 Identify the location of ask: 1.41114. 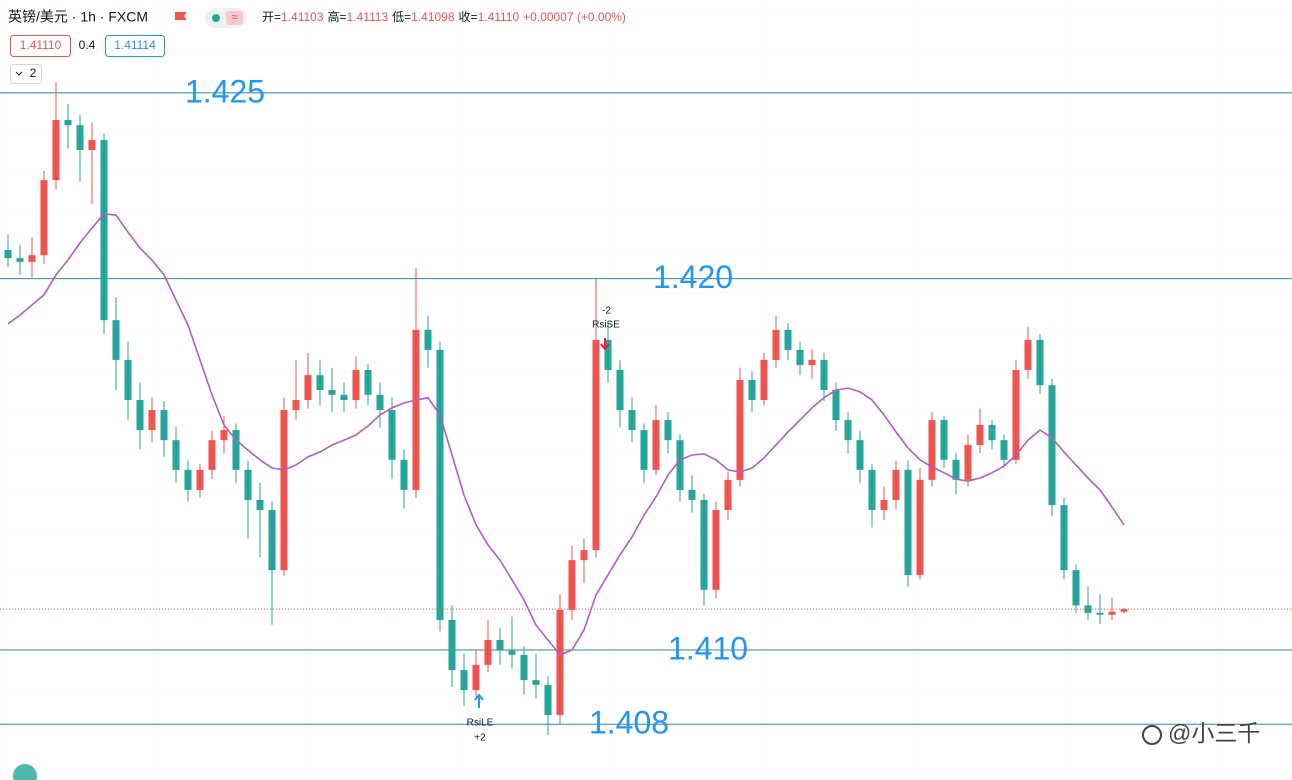
(135, 45).